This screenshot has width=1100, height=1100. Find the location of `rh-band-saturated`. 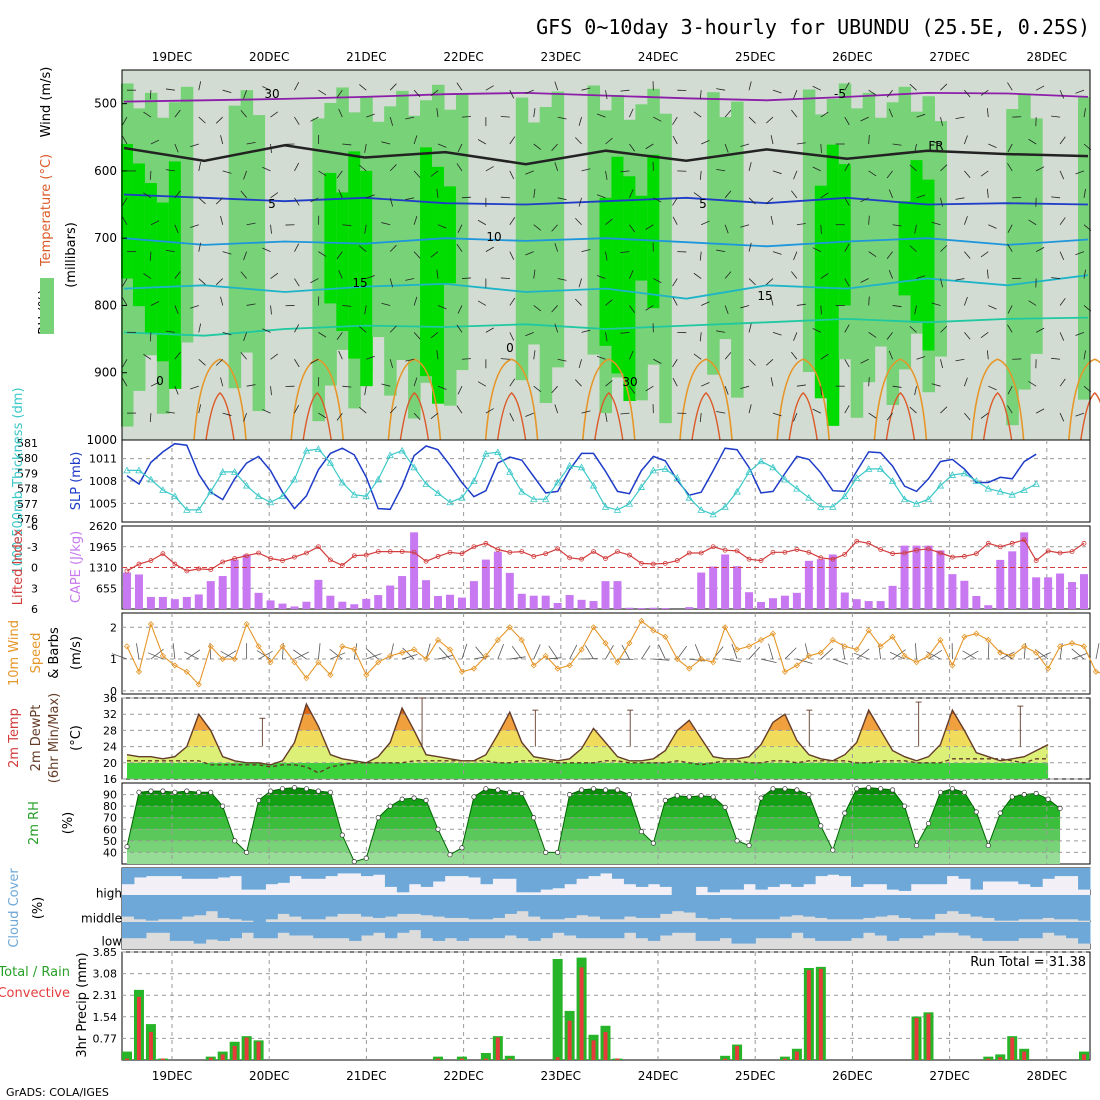

rh-band-saturated is located at coordinates (653, 231).